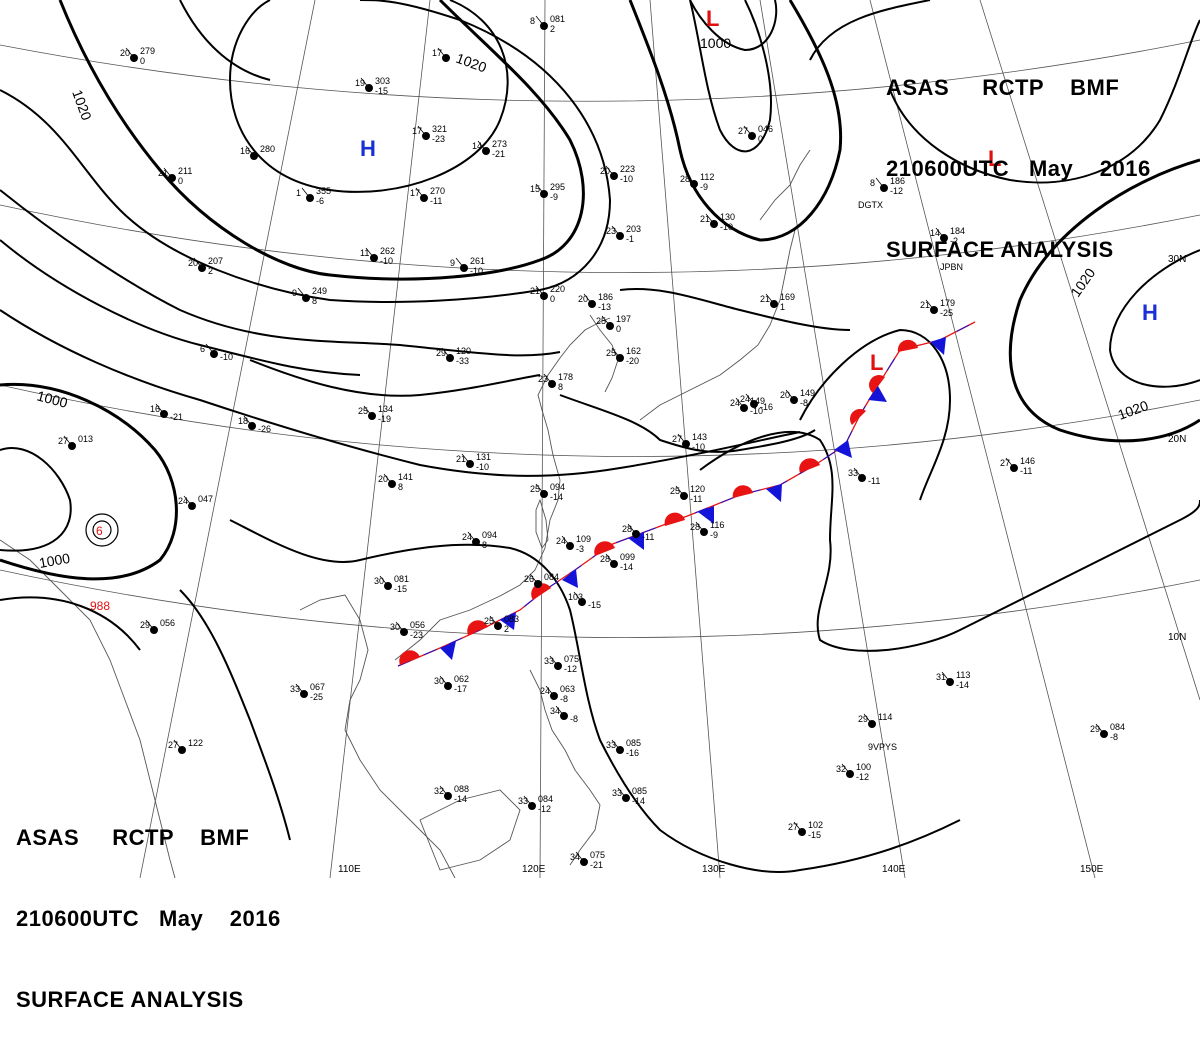 The width and height of the screenshot is (1200, 1040). Describe the element at coordinates (382, 81) in the screenshot. I see `station-pressure: 303` at that location.